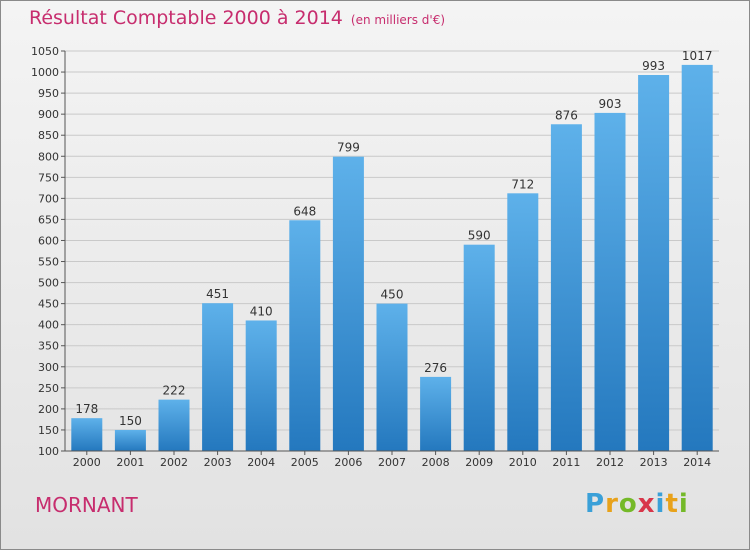 The image size is (750, 550). What do you see at coordinates (646, 504) in the screenshot?
I see `logo-letter: x` at bounding box center [646, 504].